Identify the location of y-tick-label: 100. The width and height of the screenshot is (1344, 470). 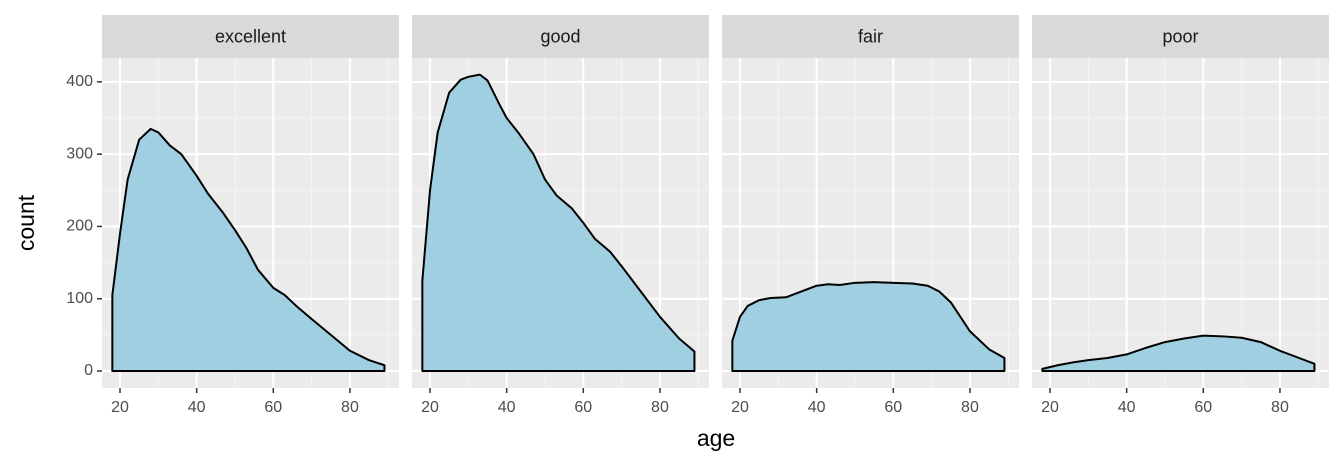
(79, 298).